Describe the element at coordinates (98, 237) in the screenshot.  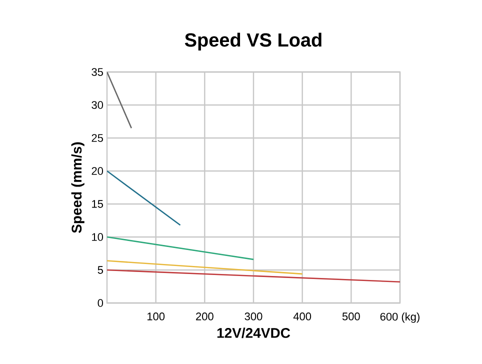
I see `y-tick-label: 10` at that location.